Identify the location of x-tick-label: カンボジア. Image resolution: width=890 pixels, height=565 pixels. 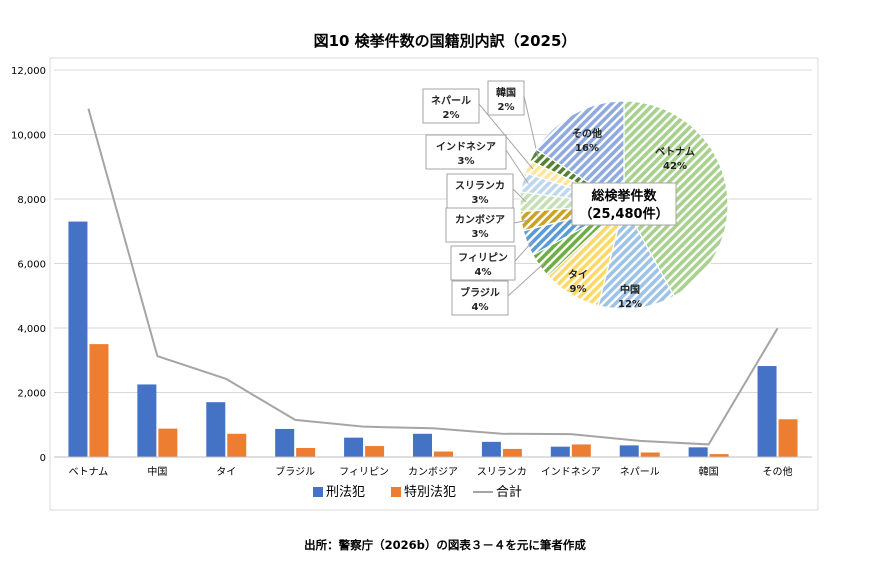
(433, 472).